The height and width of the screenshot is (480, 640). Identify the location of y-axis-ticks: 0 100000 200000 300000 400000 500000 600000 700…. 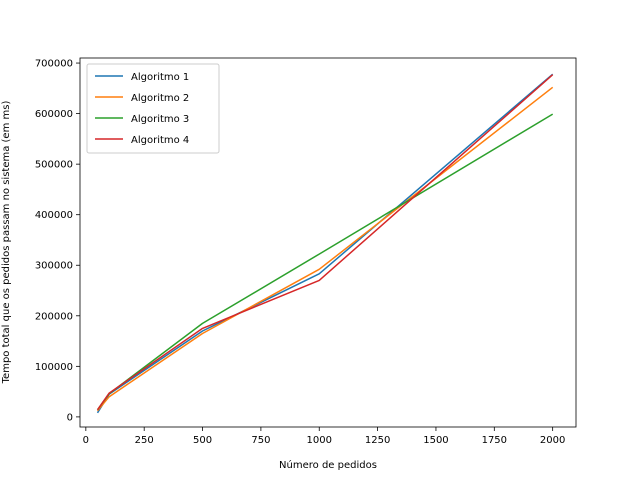
(57, 241).